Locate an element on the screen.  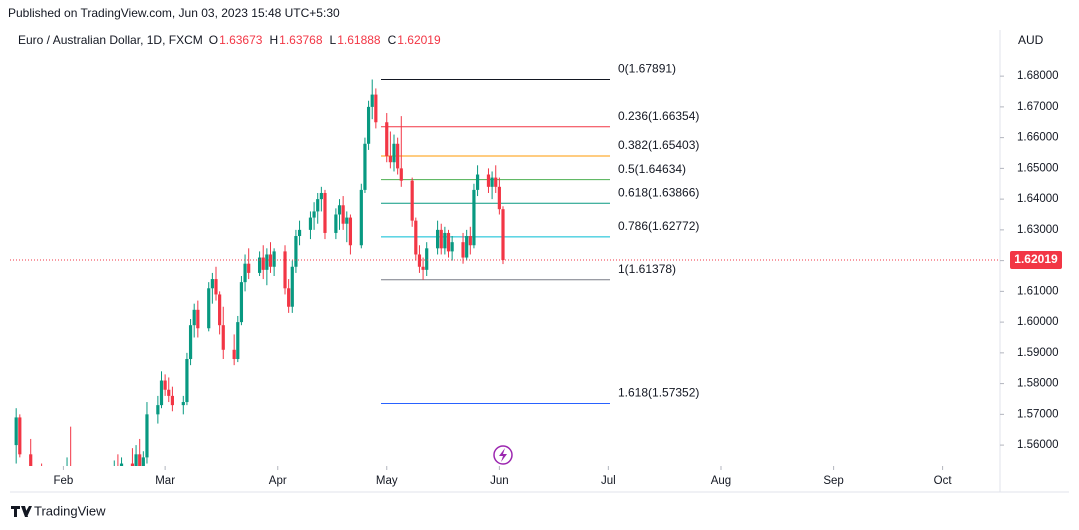
y-tick-label: 1.59000 is located at coordinates (1038, 353).